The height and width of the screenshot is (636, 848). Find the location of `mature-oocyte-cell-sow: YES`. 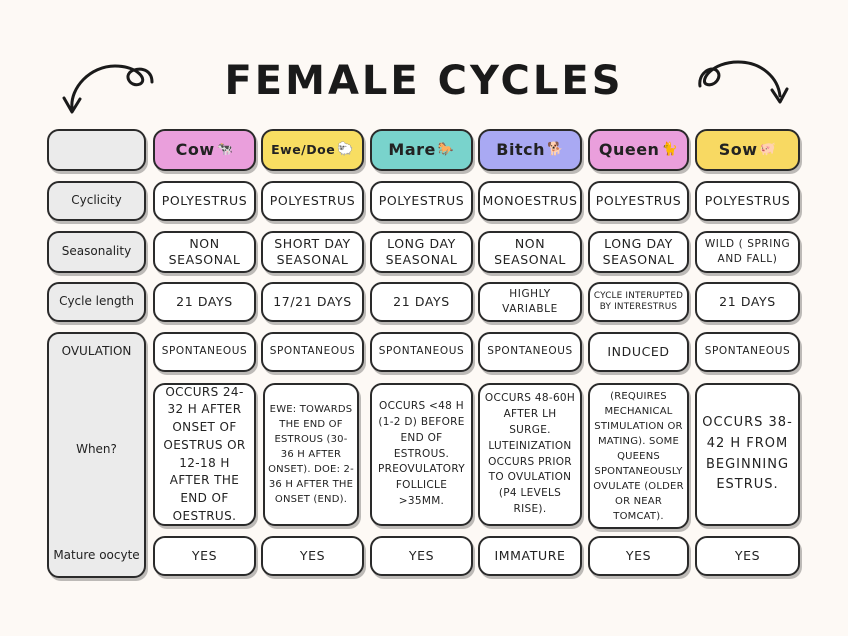

mature-oocyte-cell-sow: YES is located at coordinates (747, 556).